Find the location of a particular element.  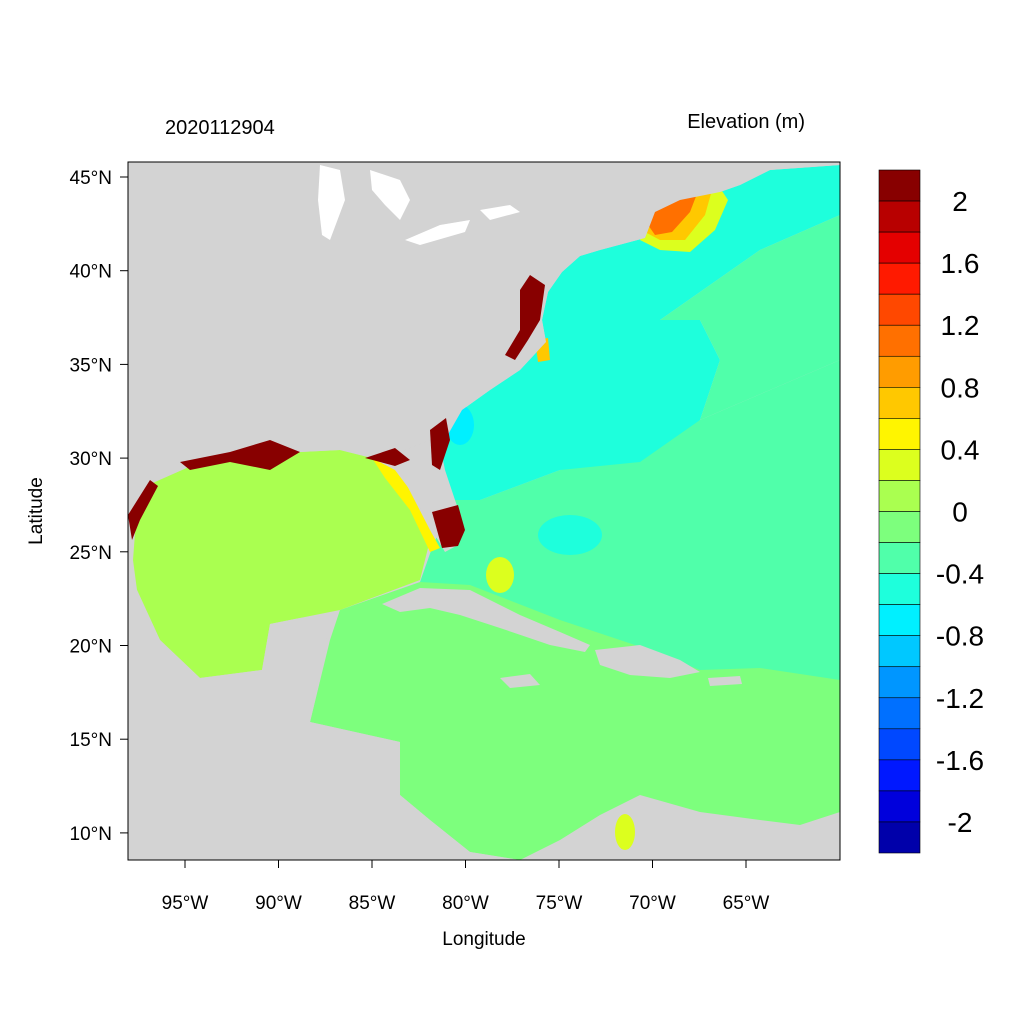

x-tick-label: 80°W is located at coordinates (465, 903).